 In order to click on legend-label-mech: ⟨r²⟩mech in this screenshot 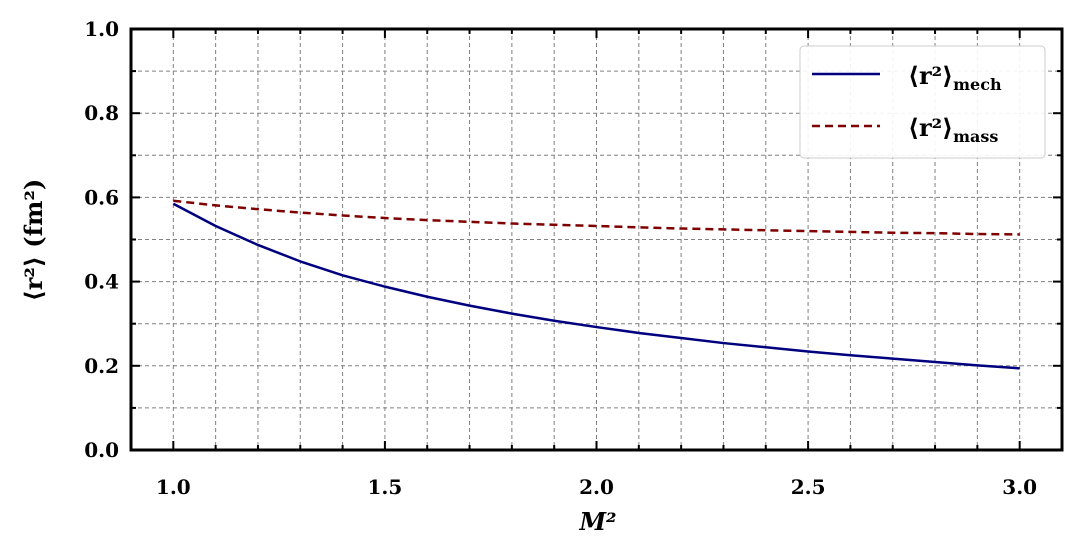, I will do `click(955, 77)`.